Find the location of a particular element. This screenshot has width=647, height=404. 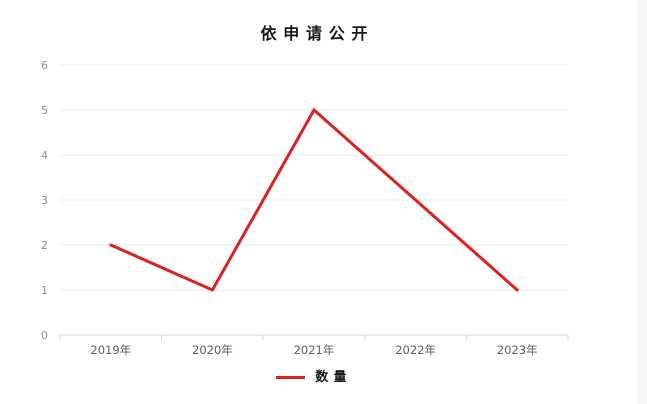

svg-text: 2020年 is located at coordinates (212, 350).